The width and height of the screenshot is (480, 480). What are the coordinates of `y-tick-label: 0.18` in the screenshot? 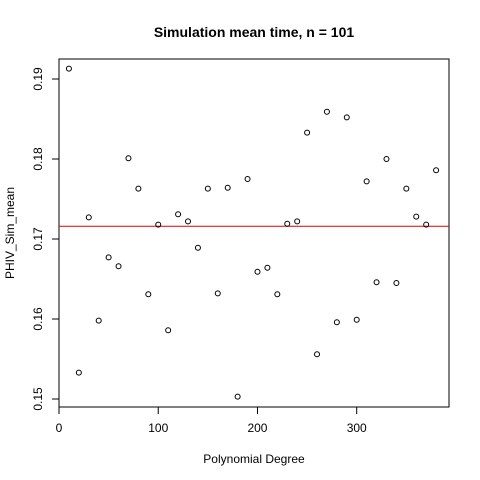 It's located at (38, 159).